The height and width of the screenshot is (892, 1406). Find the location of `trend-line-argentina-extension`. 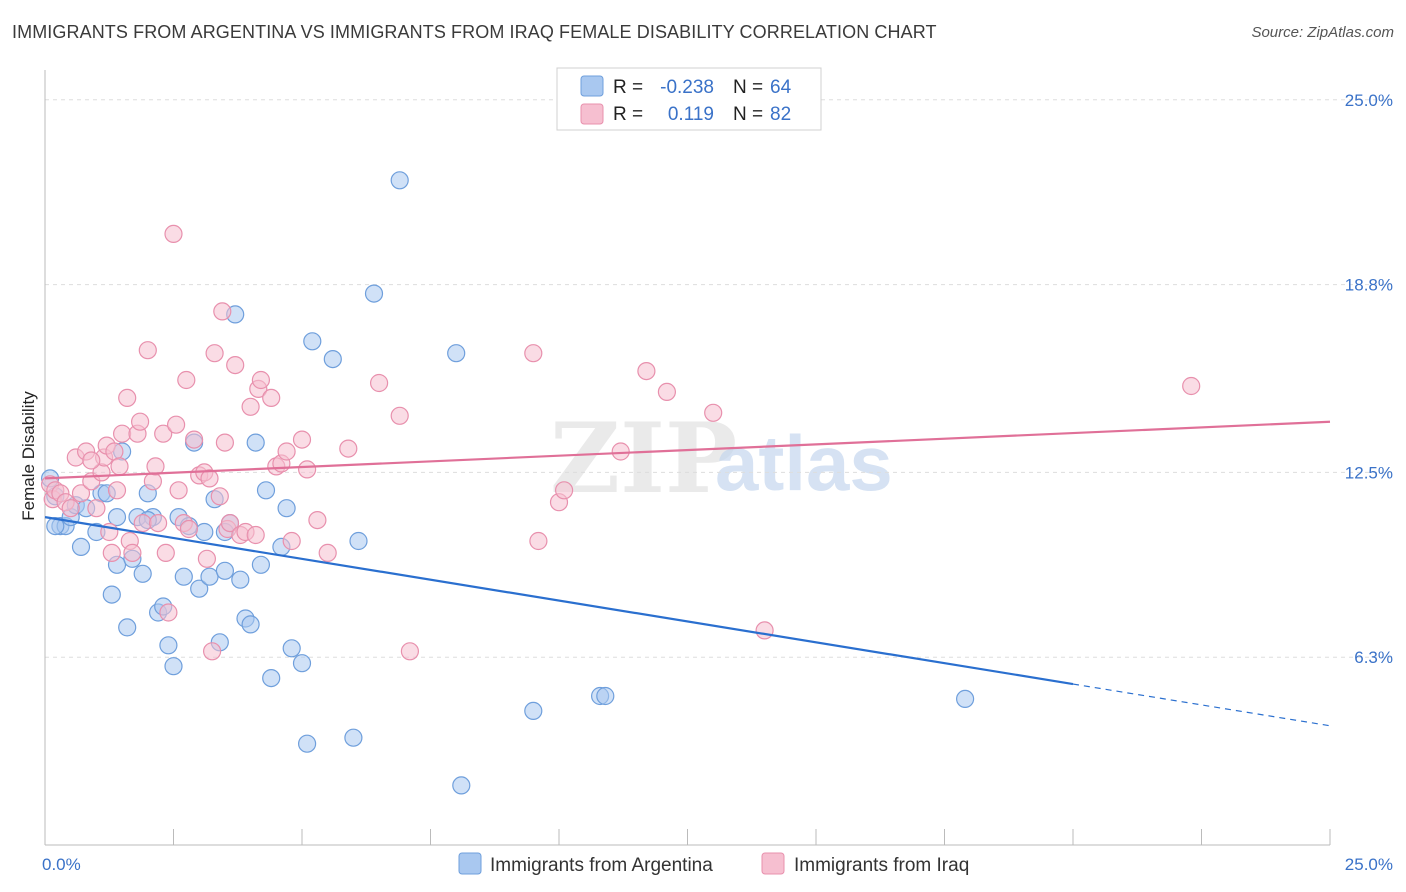

trend-line-argentina-extension is located at coordinates (1201, 705).